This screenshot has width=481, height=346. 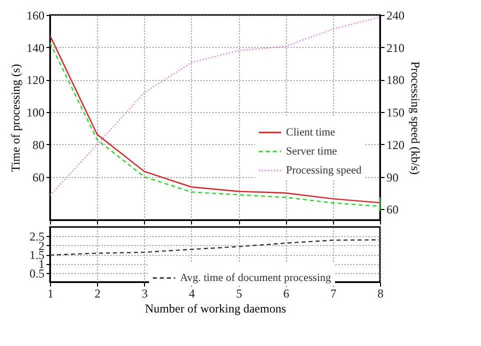 What do you see at coordinates (395, 80) in the screenshot?
I see `y2-tick-label: 180` at bounding box center [395, 80].